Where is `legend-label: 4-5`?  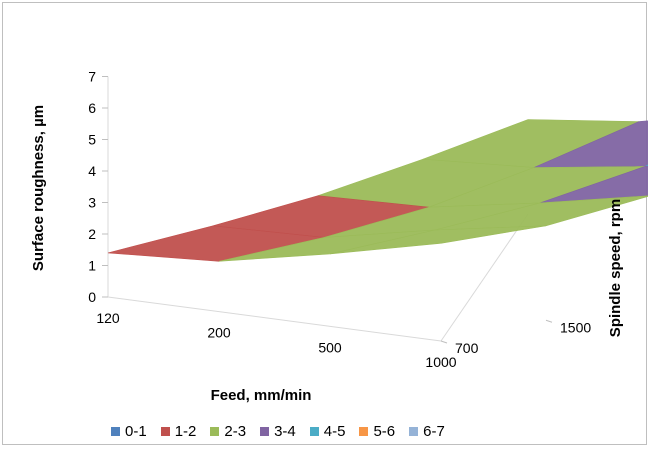
legend-label: 4-5 is located at coordinates (334, 431).